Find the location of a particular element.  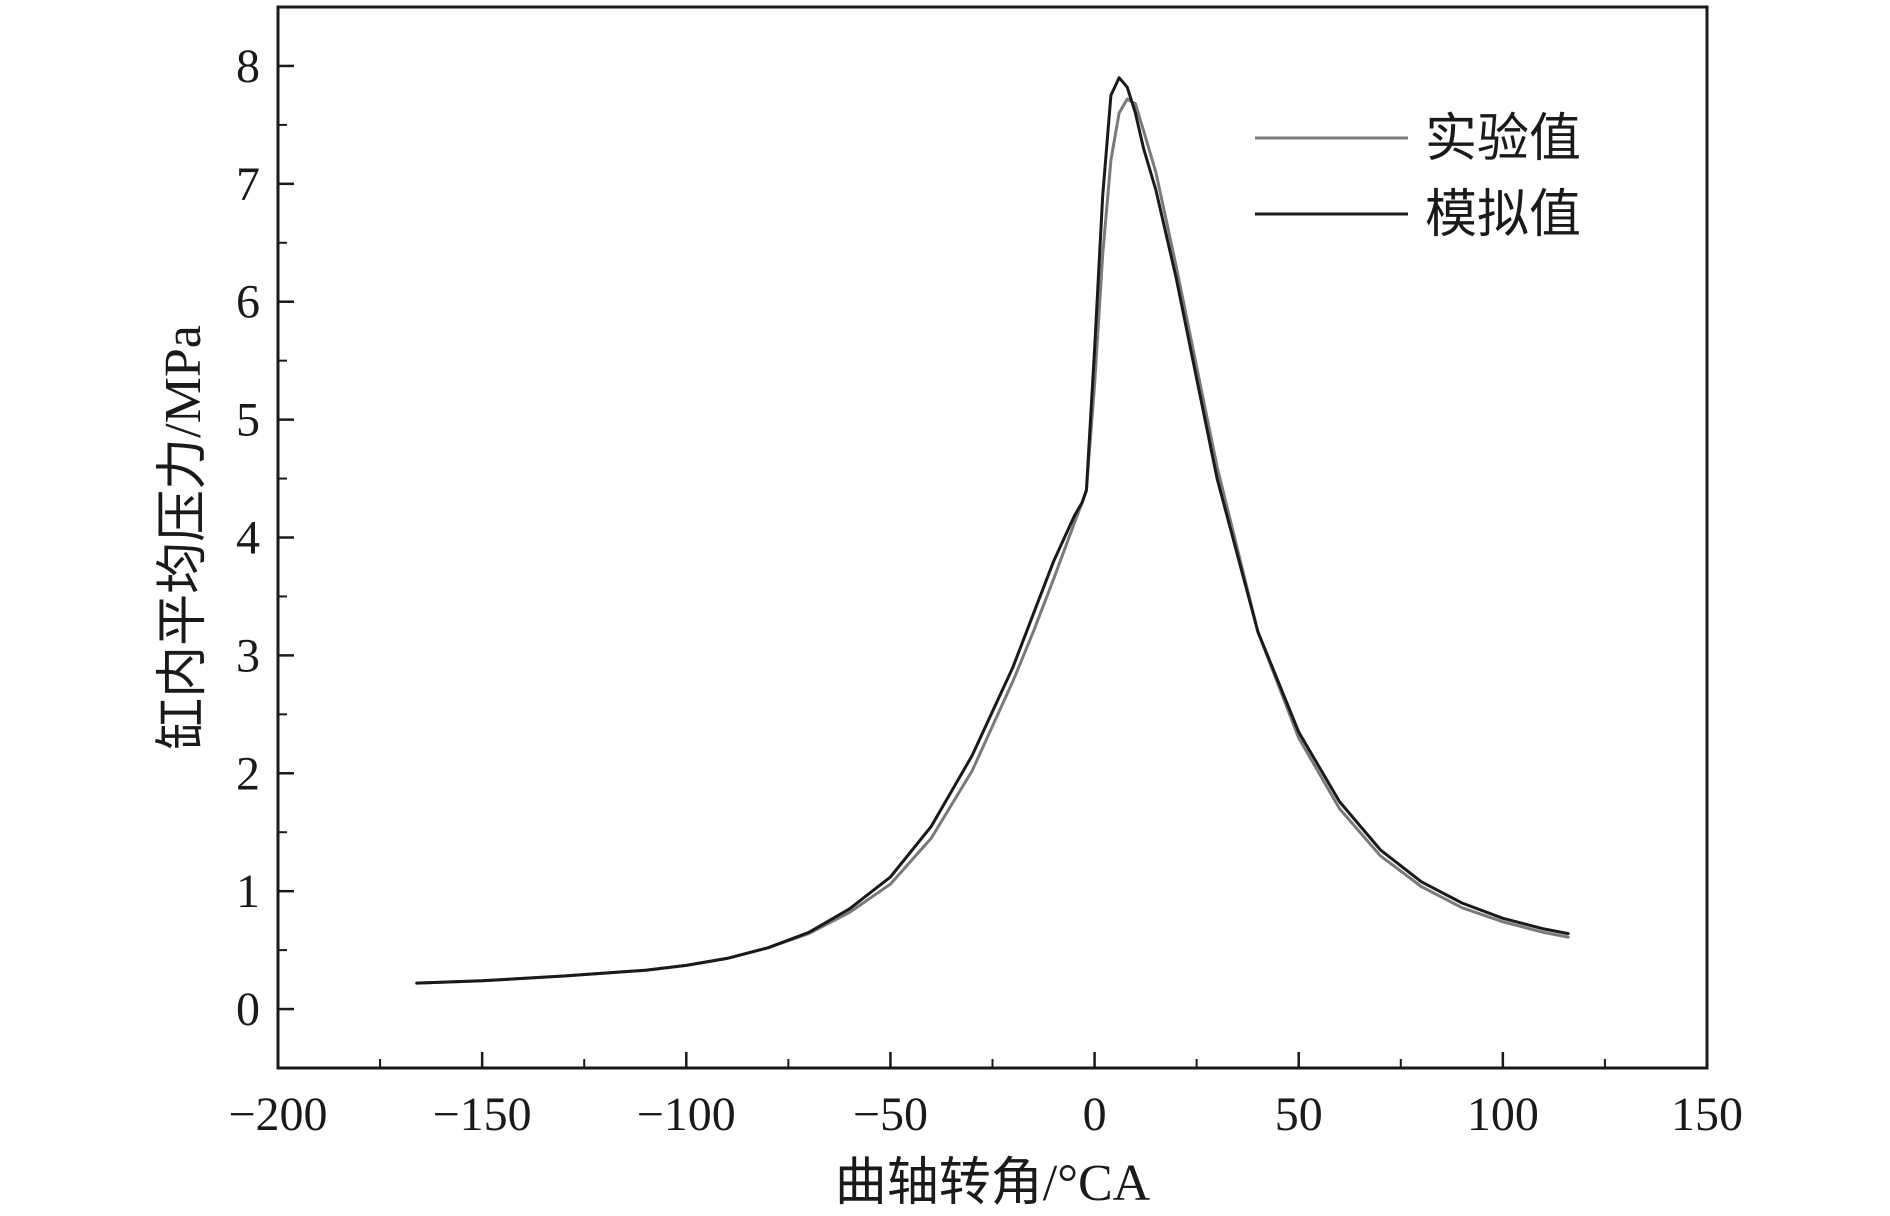

y-tick-label: 1 is located at coordinates (248, 891).